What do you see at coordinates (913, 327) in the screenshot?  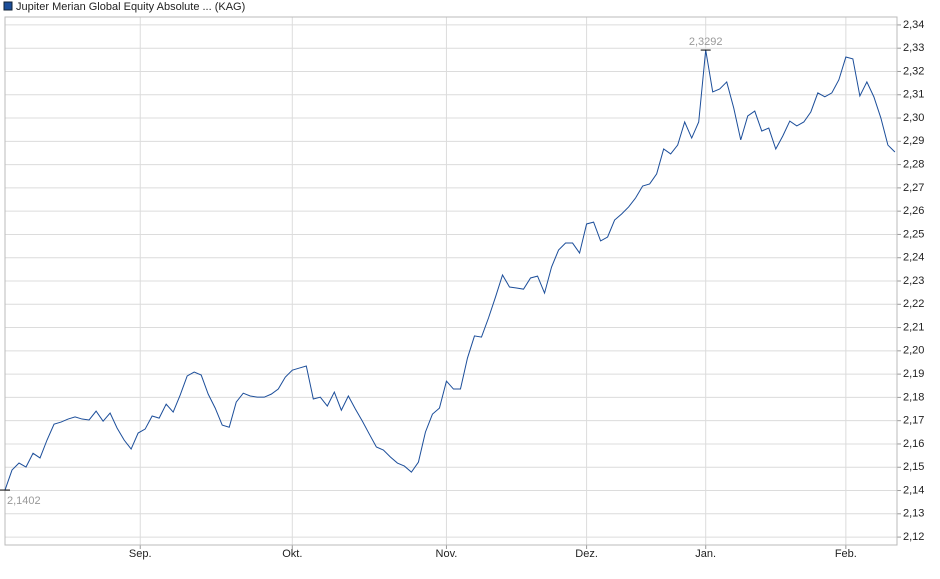 I see `y-tick-label: 2,21` at bounding box center [913, 327].